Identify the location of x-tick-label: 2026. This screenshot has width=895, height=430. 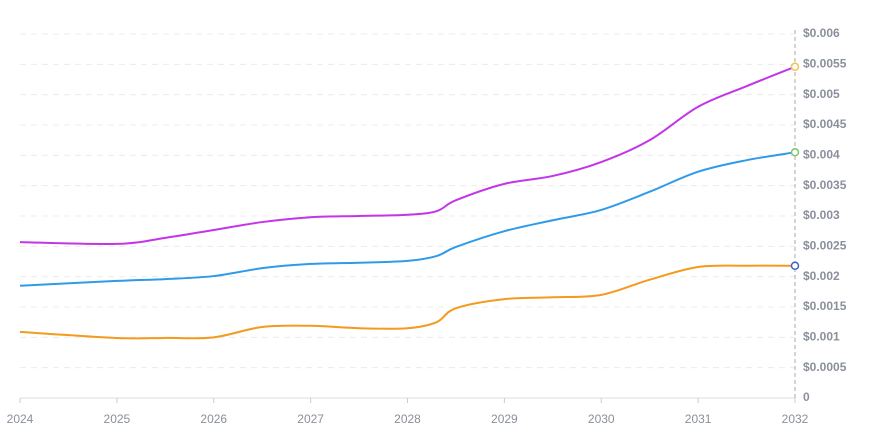
(213, 419).